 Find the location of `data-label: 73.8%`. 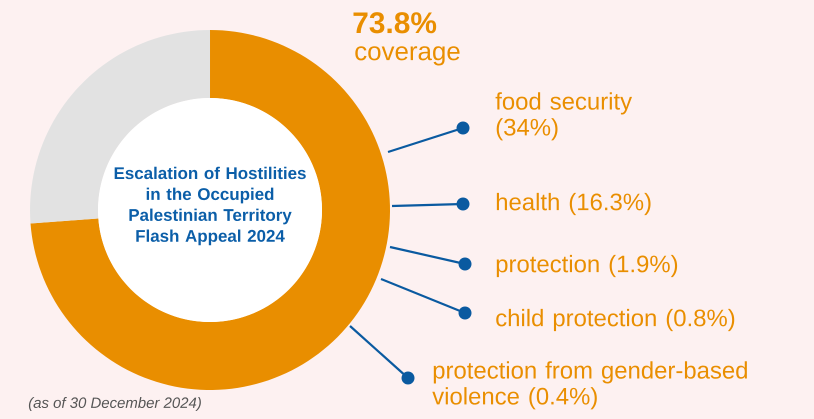

data-label: 73.8% is located at coordinates (394, 23).